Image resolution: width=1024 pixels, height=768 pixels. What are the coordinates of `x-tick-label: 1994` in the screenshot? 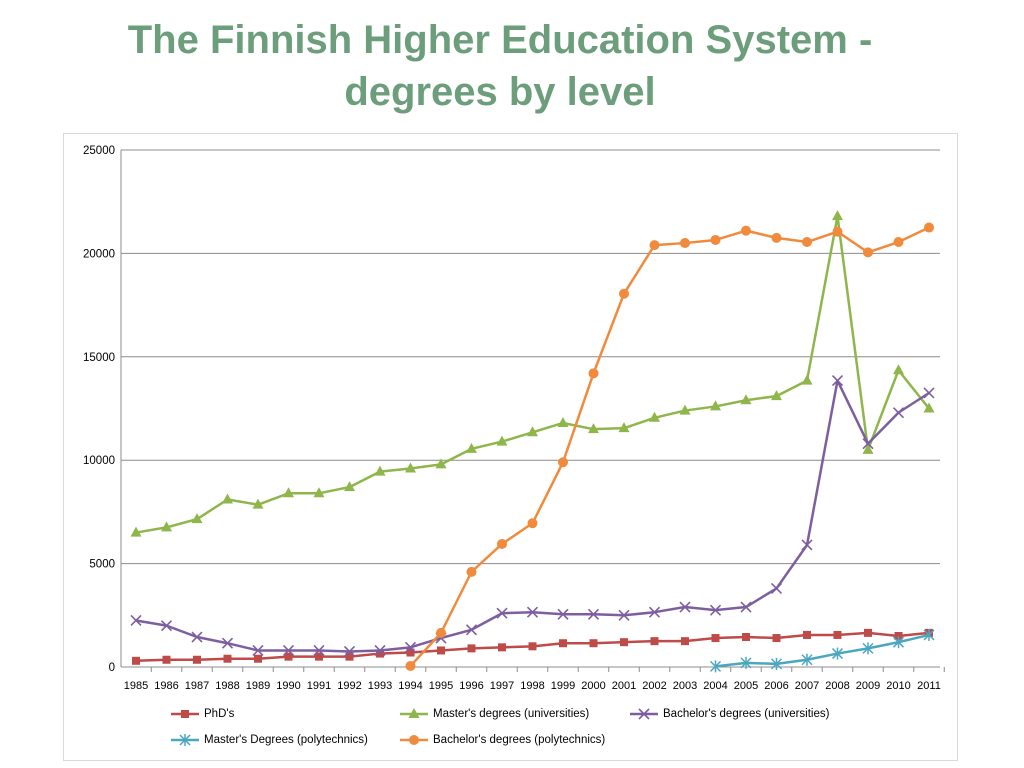 It's located at (410, 686).